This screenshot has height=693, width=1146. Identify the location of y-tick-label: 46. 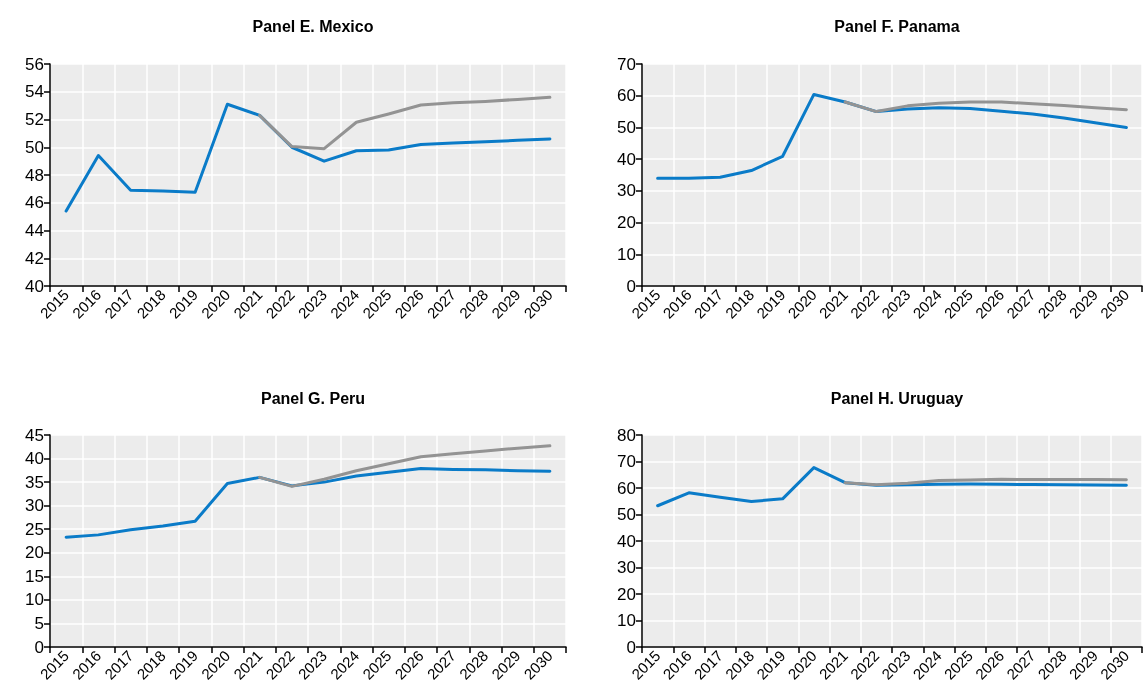
(34, 203).